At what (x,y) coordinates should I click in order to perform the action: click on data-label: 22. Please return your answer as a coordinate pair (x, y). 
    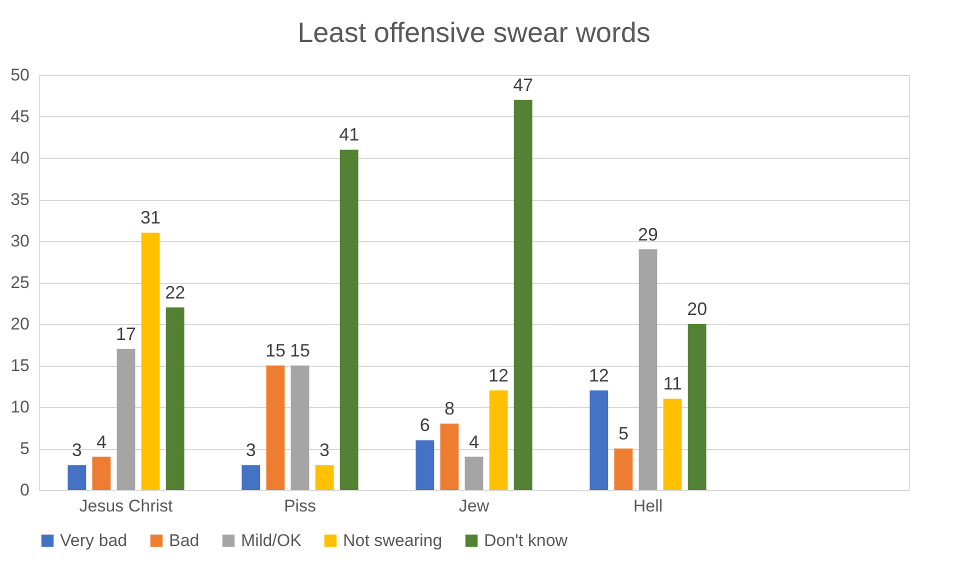
    Looking at the image, I should click on (175, 292).